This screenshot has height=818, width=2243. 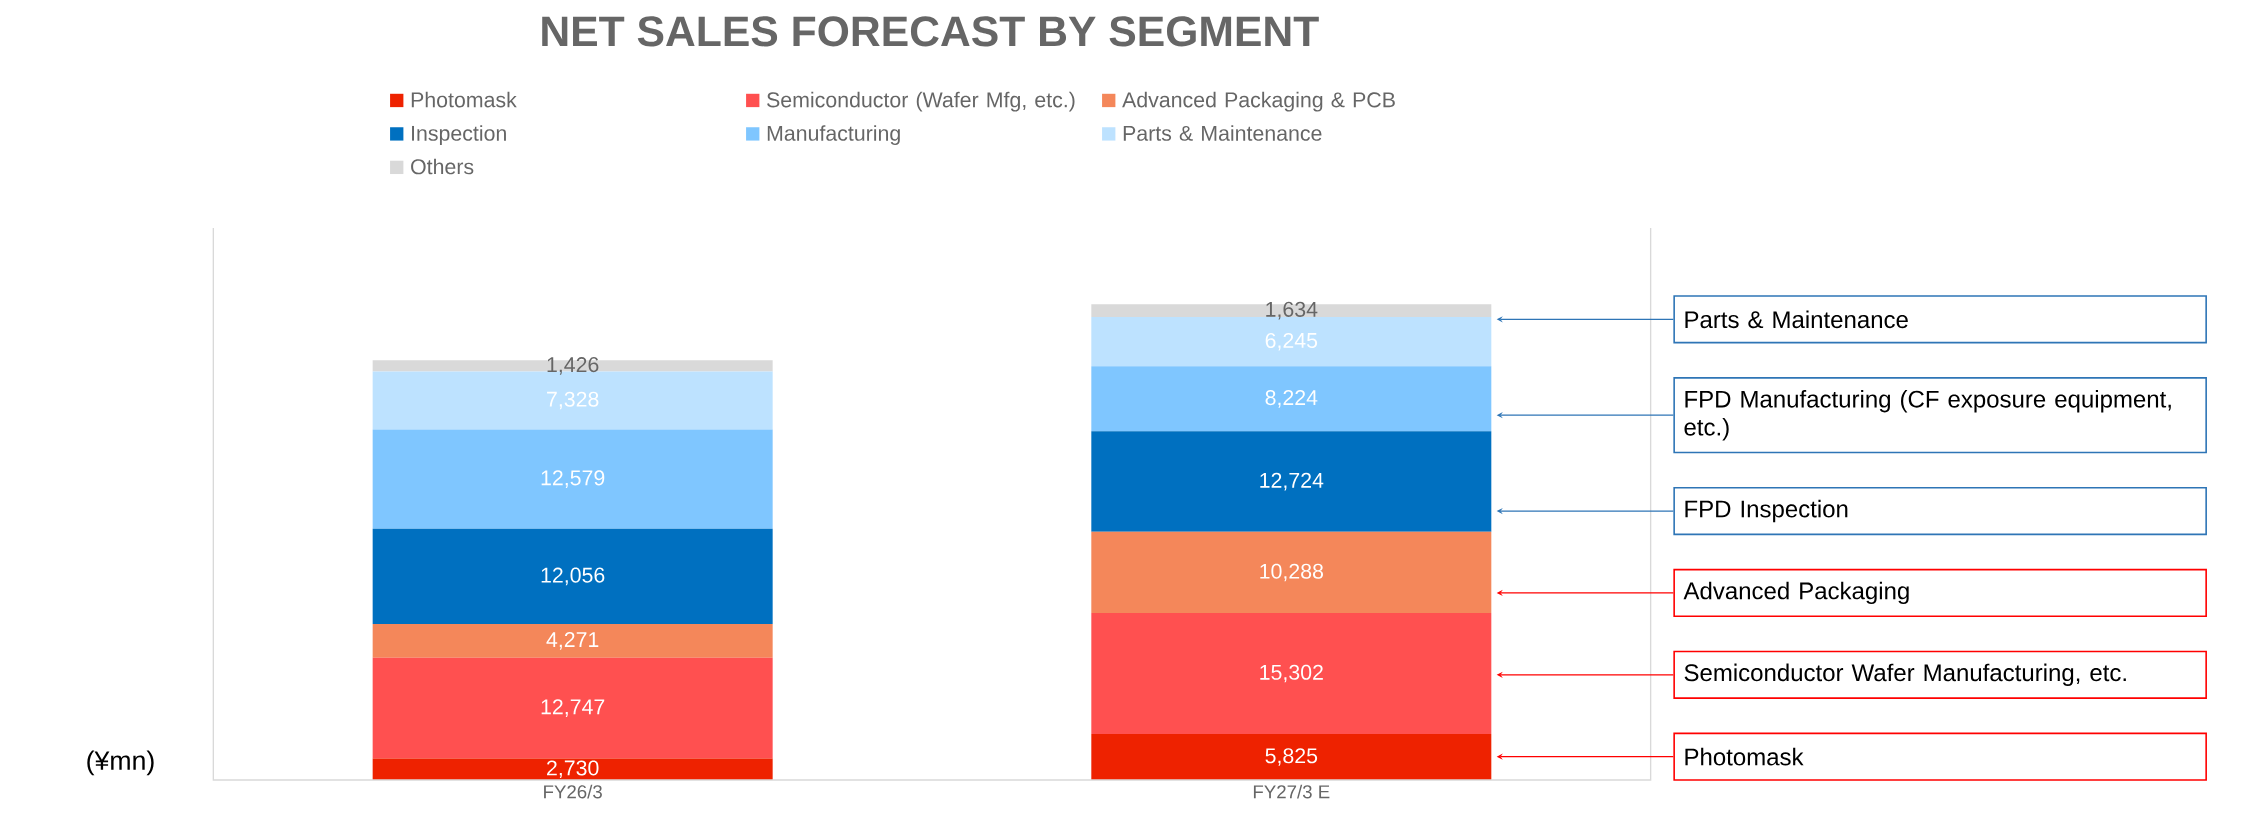 I want to click on legend-label: Parts & Maintenance, so click(x=1222, y=133).